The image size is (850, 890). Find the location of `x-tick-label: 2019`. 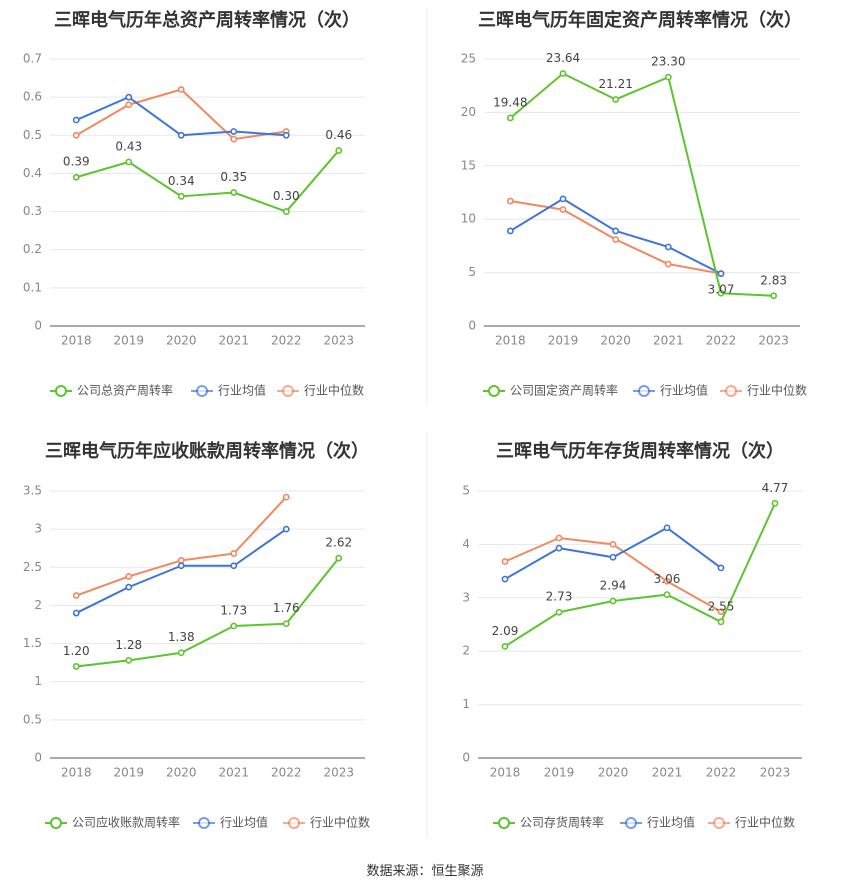

x-tick-label: 2019 is located at coordinates (128, 773).